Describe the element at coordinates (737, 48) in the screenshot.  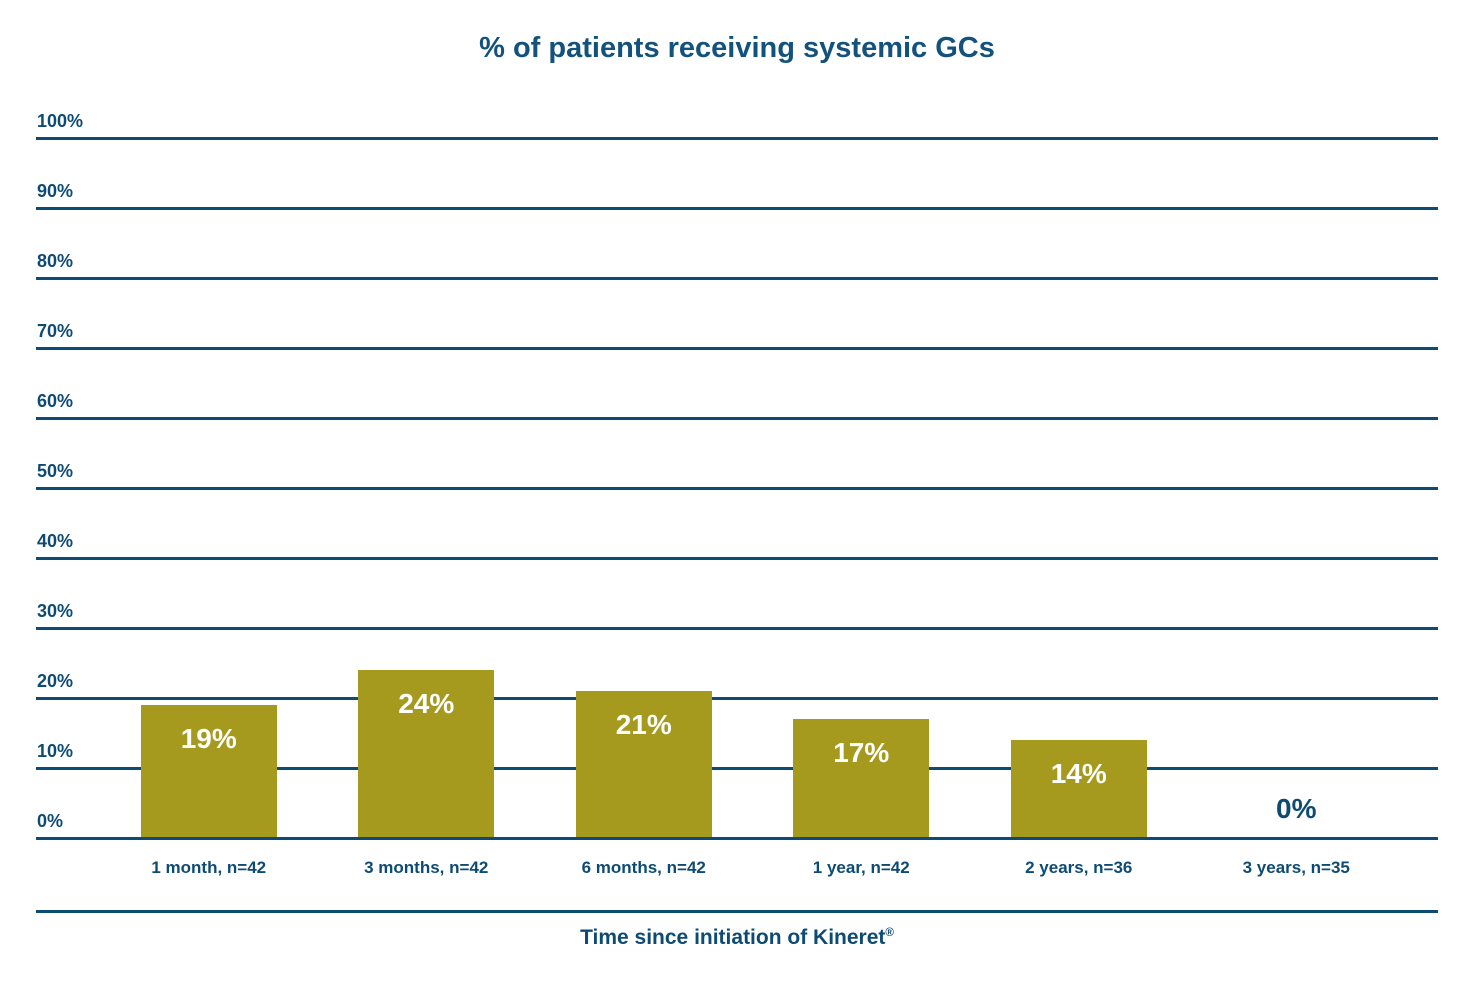
I see `chart-title: % of patients receiving systemic GCs` at that location.